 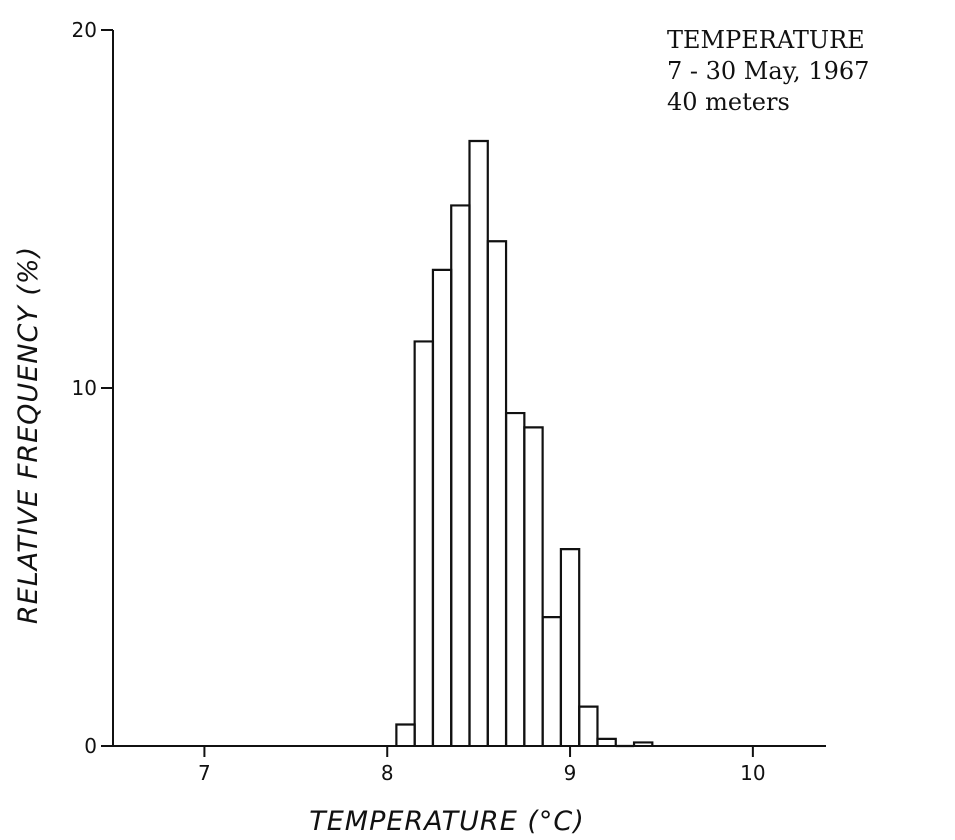 I want to click on annotation-block: TEMPERATURE 7 - 30 May, 1967 40 meters, so click(x=768, y=71).